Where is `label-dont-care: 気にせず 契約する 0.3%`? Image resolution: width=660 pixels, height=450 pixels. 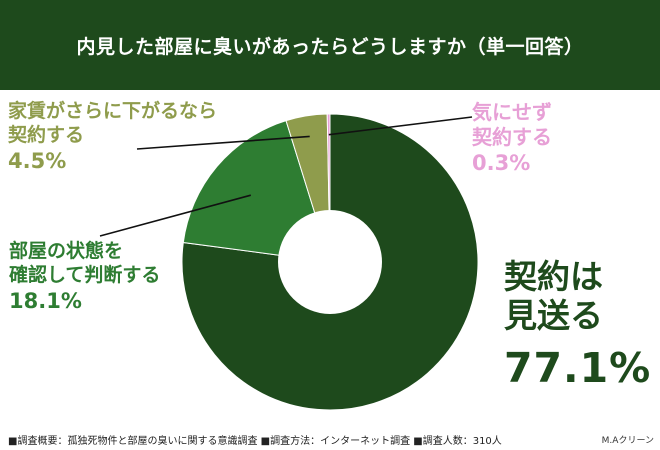
label-dont-care: 気にせず 契約する 0.3% is located at coordinates (512, 138).